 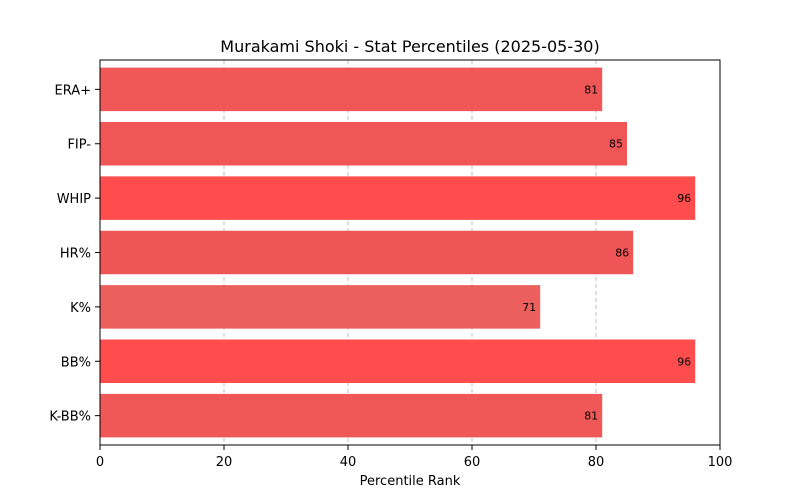 What do you see at coordinates (72, 90) in the screenshot?
I see `y-tick-label-ERA+: ERA+` at bounding box center [72, 90].